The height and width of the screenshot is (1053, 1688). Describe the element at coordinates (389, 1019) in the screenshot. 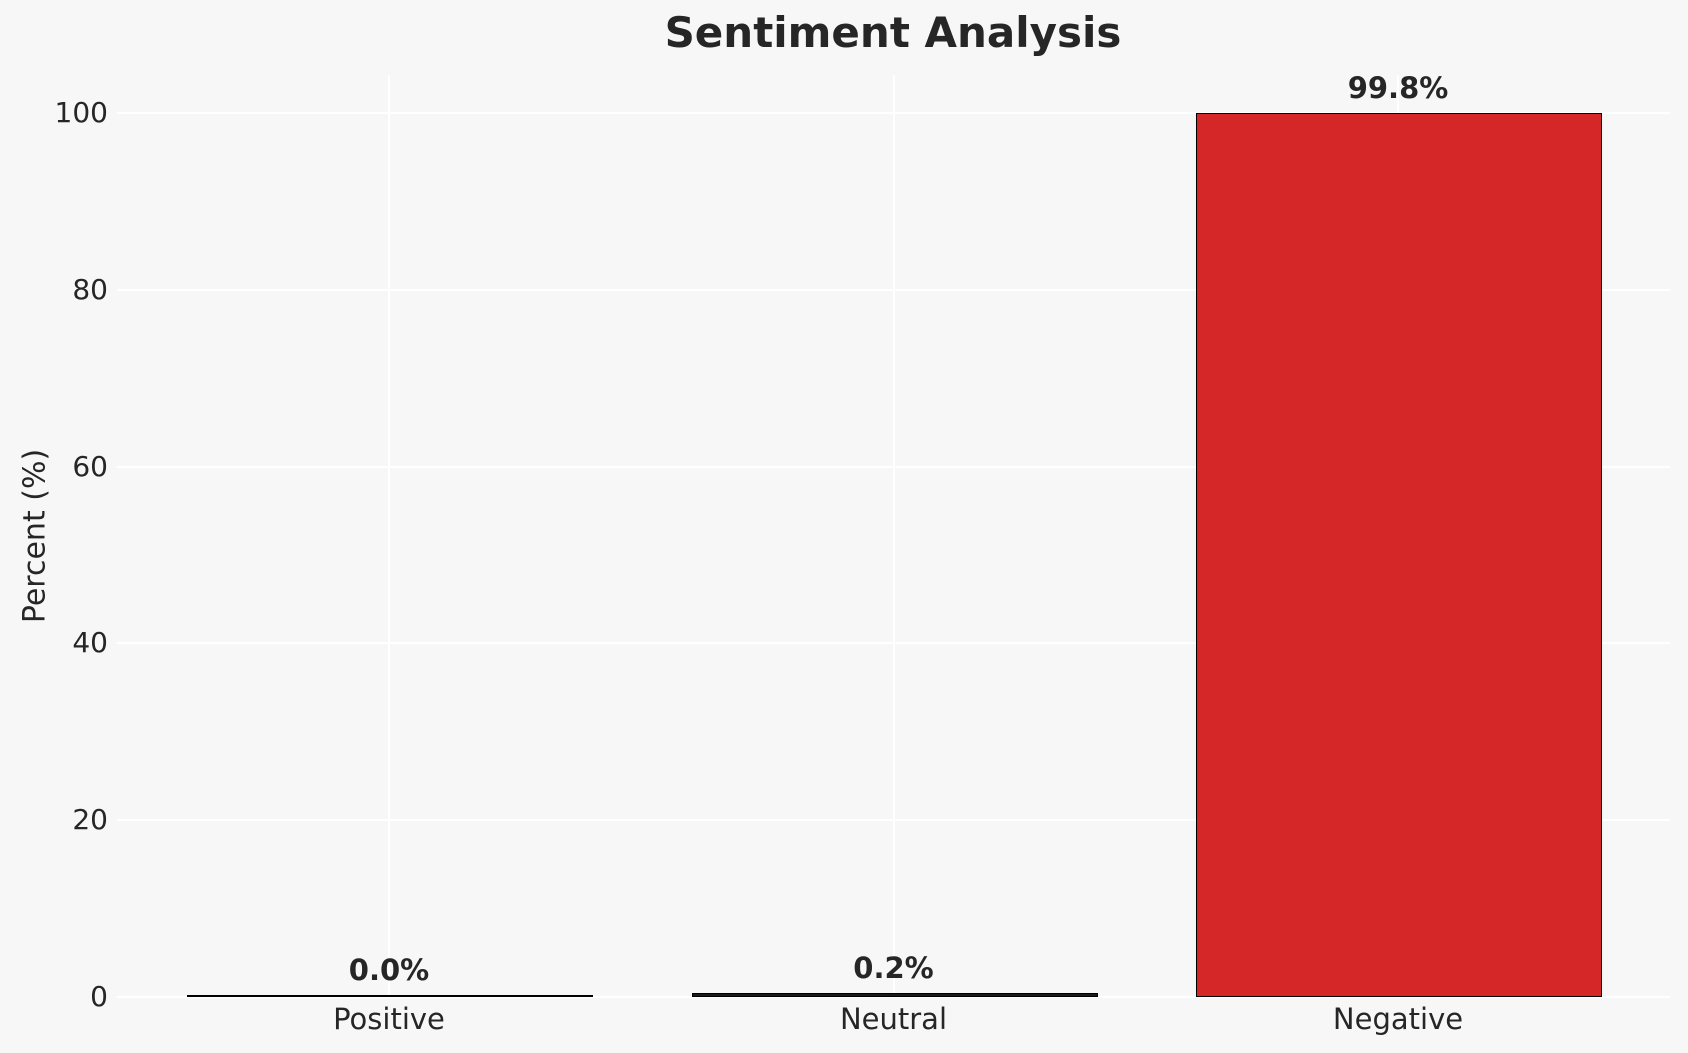

I see `x-tick-label: Positive` at that location.